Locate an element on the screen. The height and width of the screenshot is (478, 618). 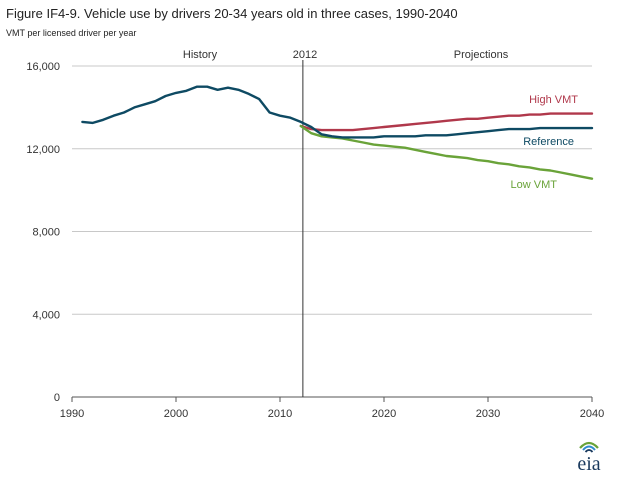
logo-arc-navy is located at coordinates (589, 451).